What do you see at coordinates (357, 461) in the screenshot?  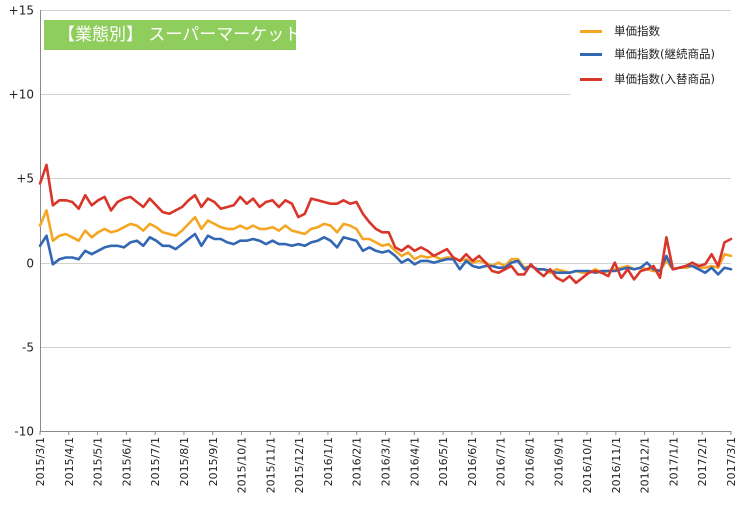 I see `x-tick-label: 2016/2/1` at bounding box center [357, 461].